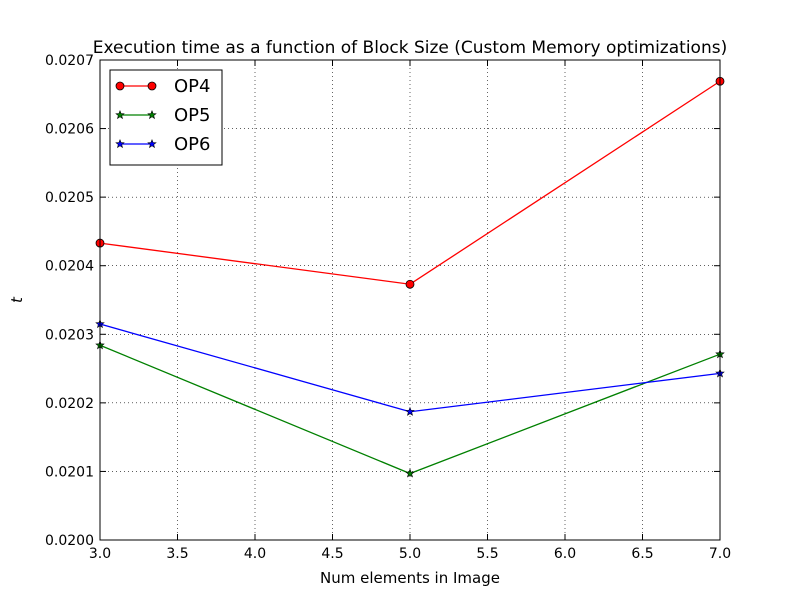 The height and width of the screenshot is (600, 800). I want to click on y-tick-label: 0.0207, so click(69, 61).